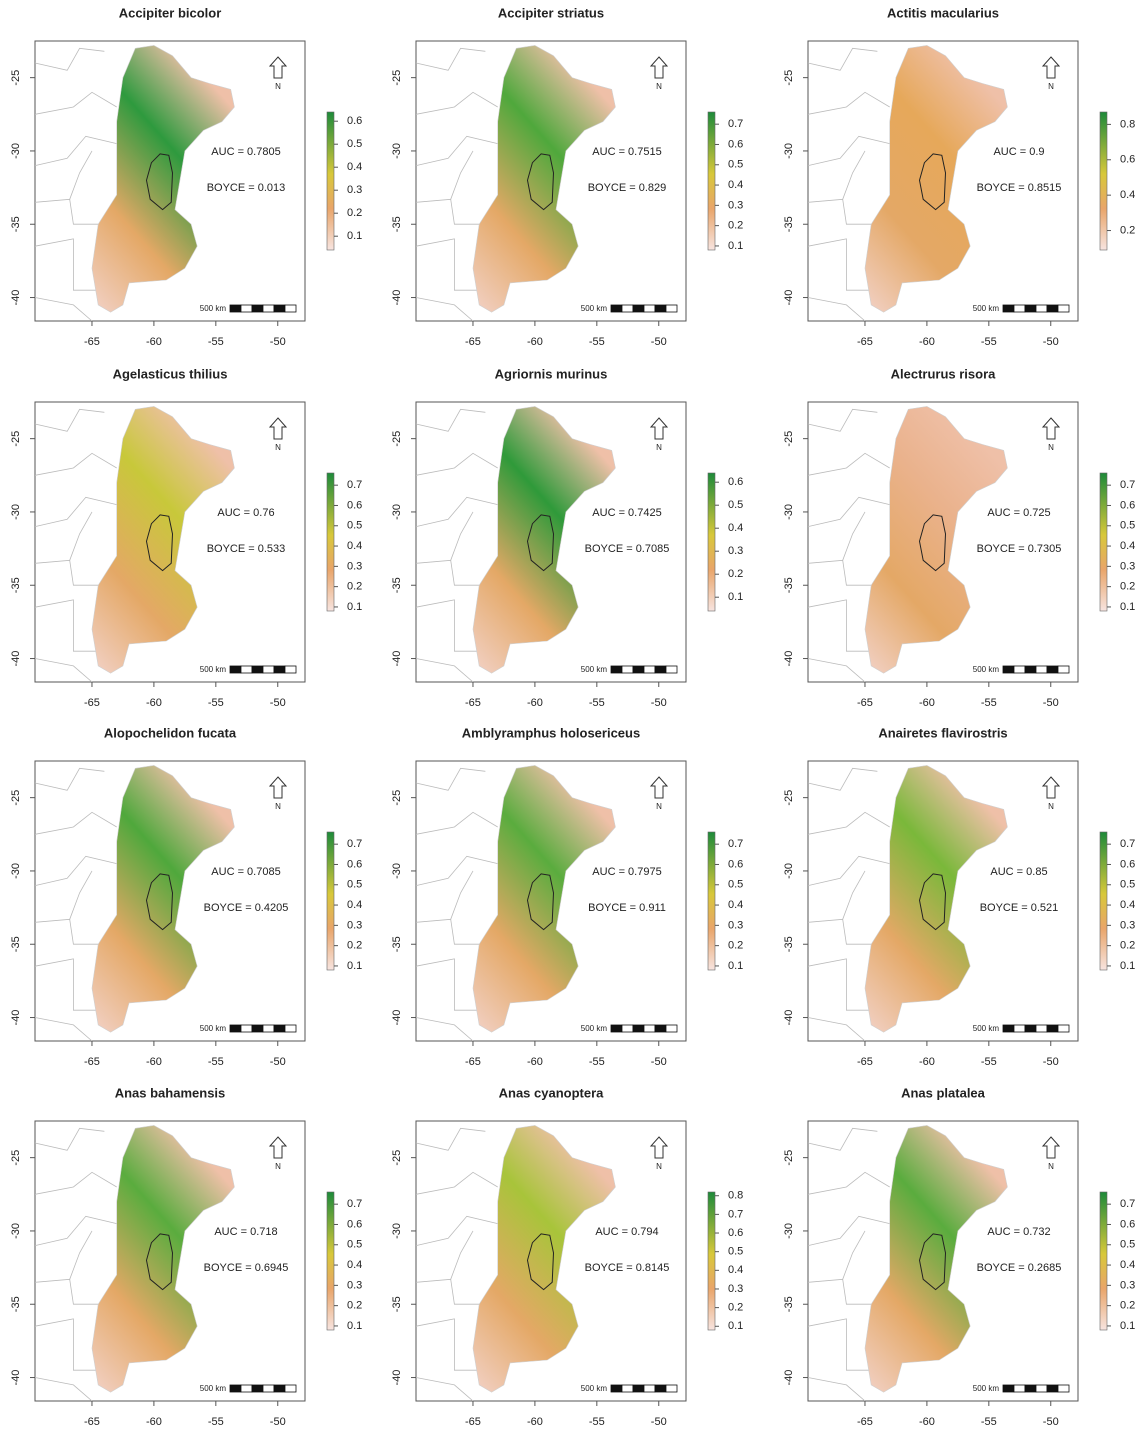 The width and height of the screenshot is (1141, 1430). Describe the element at coordinates (246, 1268) in the screenshot. I see `boyce-label: BOYCE = 0.6945` at that location.